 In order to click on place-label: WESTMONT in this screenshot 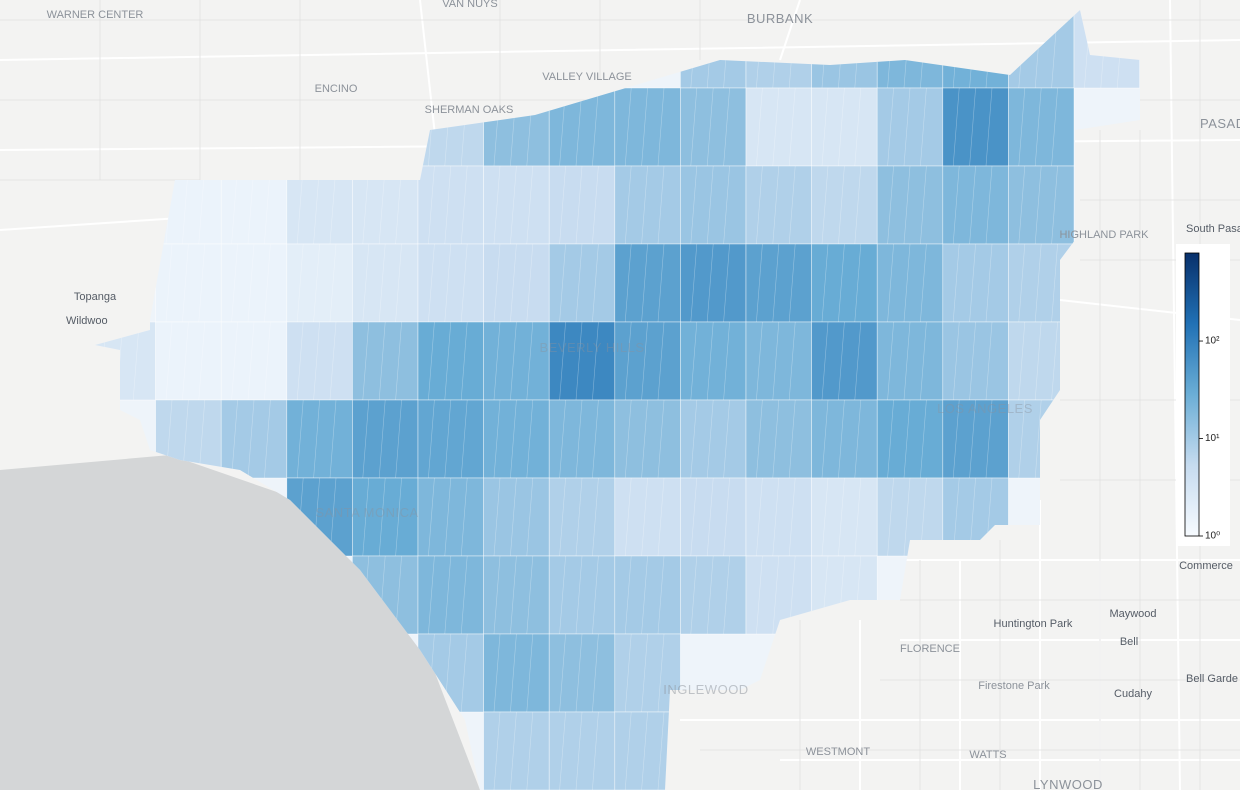, I will do `click(838, 752)`.